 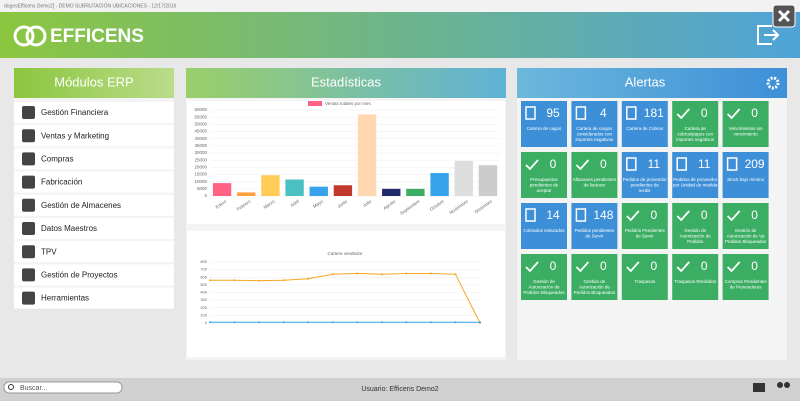 I want to click on logout-button, so click(x=768, y=35).